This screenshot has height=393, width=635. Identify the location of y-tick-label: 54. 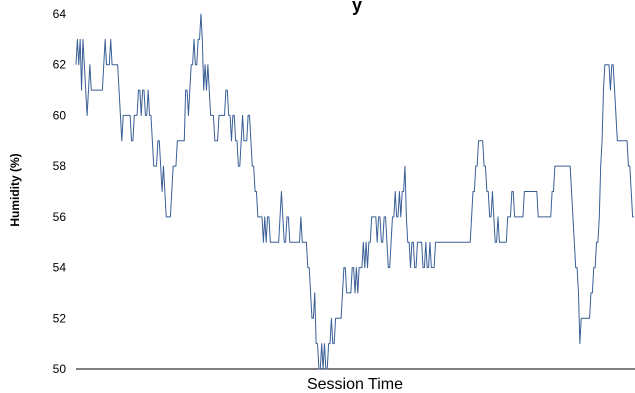
(60, 268).